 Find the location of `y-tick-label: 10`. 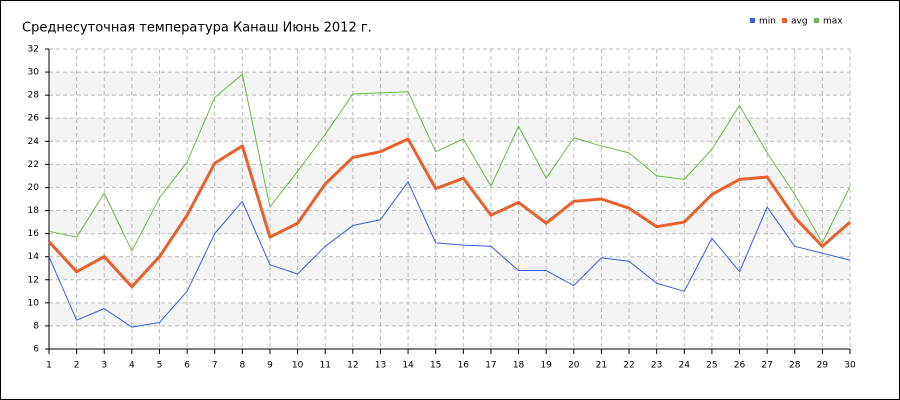

y-tick-label: 10 is located at coordinates (34, 303).